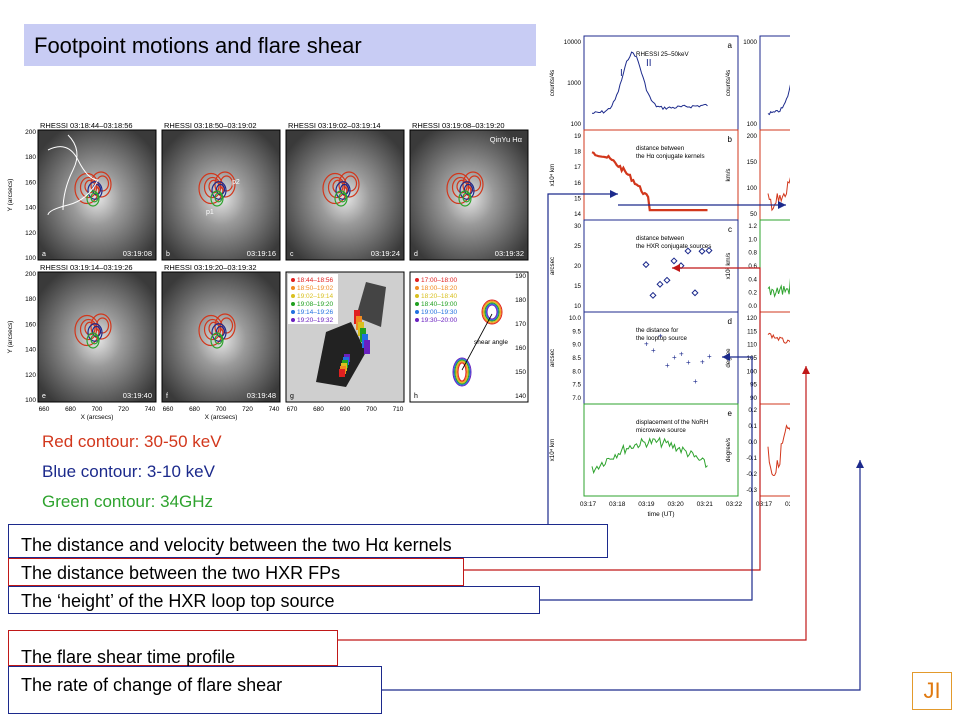  What do you see at coordinates (181, 573) in the screenshot?
I see `caption-hxr-text: The distance between the two HXR FPs` at bounding box center [181, 573].